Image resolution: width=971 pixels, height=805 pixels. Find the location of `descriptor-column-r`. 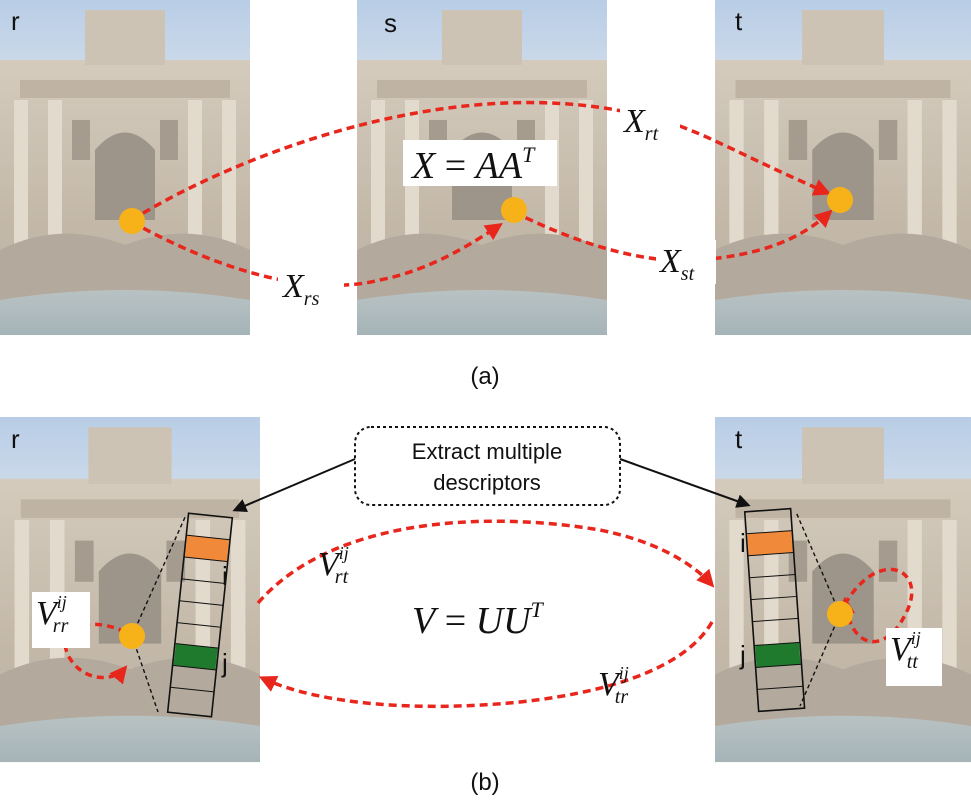

descriptor-column-r is located at coordinates (200, 615).